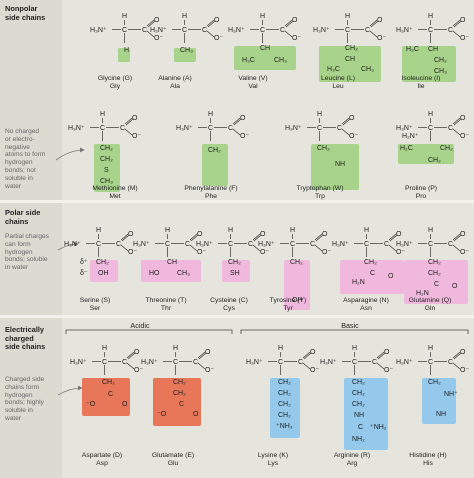  What do you see at coordinates (350, 325) in the screenshot?
I see `basic-group-label: Basic` at bounding box center [350, 325].